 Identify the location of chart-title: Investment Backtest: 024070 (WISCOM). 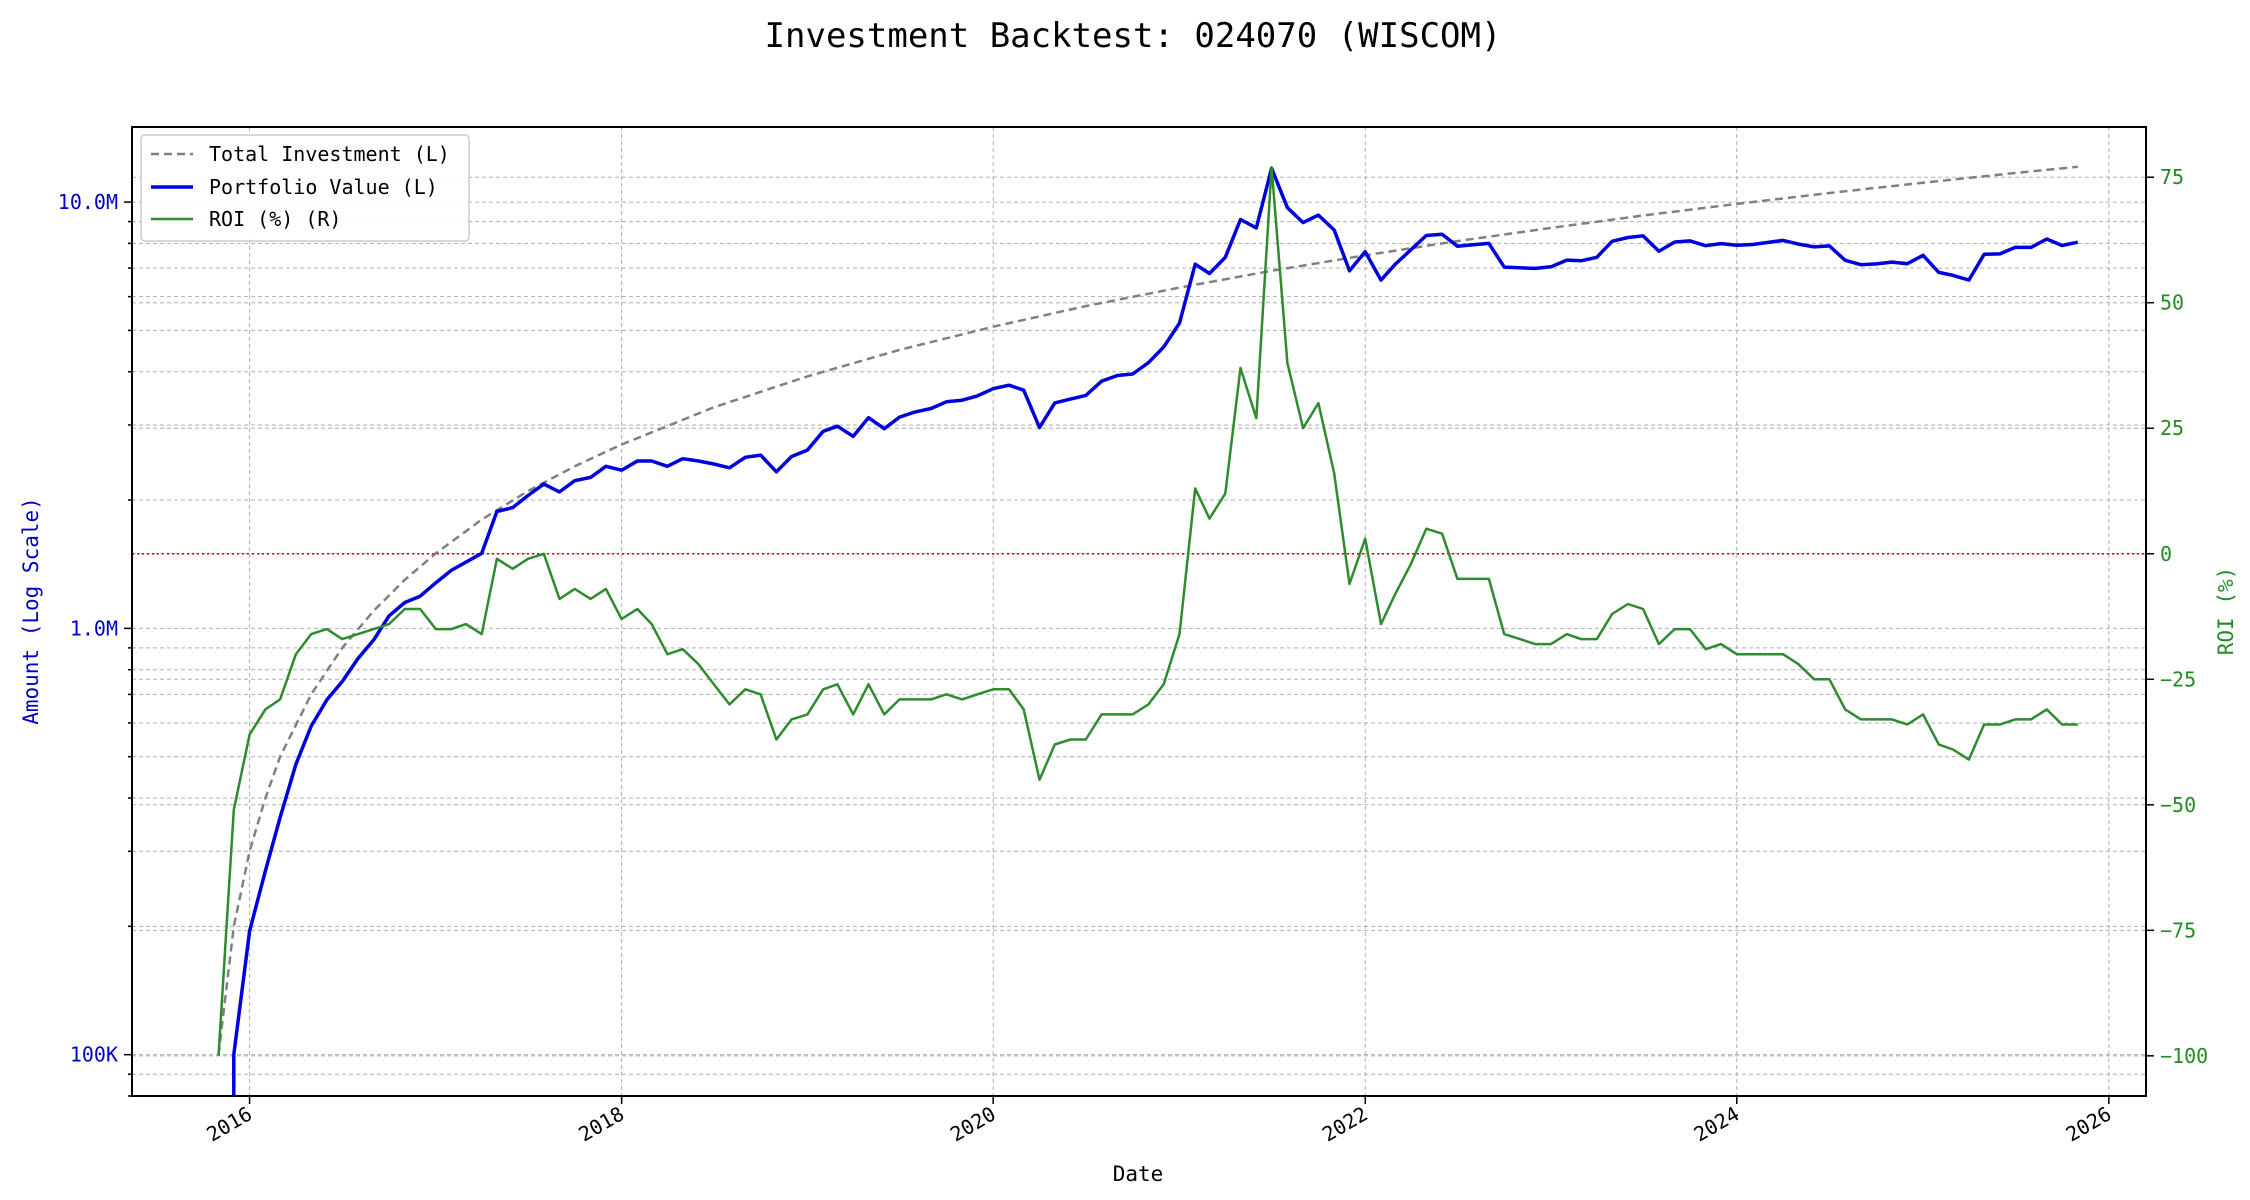
(1133, 36).